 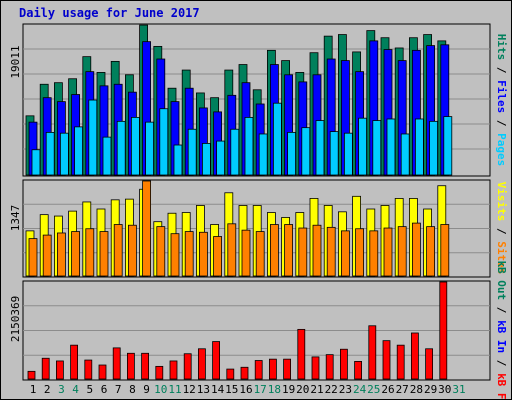 I want to click on legend-hits-files-pages: Hits / Files / Pages, so click(x=501, y=100).